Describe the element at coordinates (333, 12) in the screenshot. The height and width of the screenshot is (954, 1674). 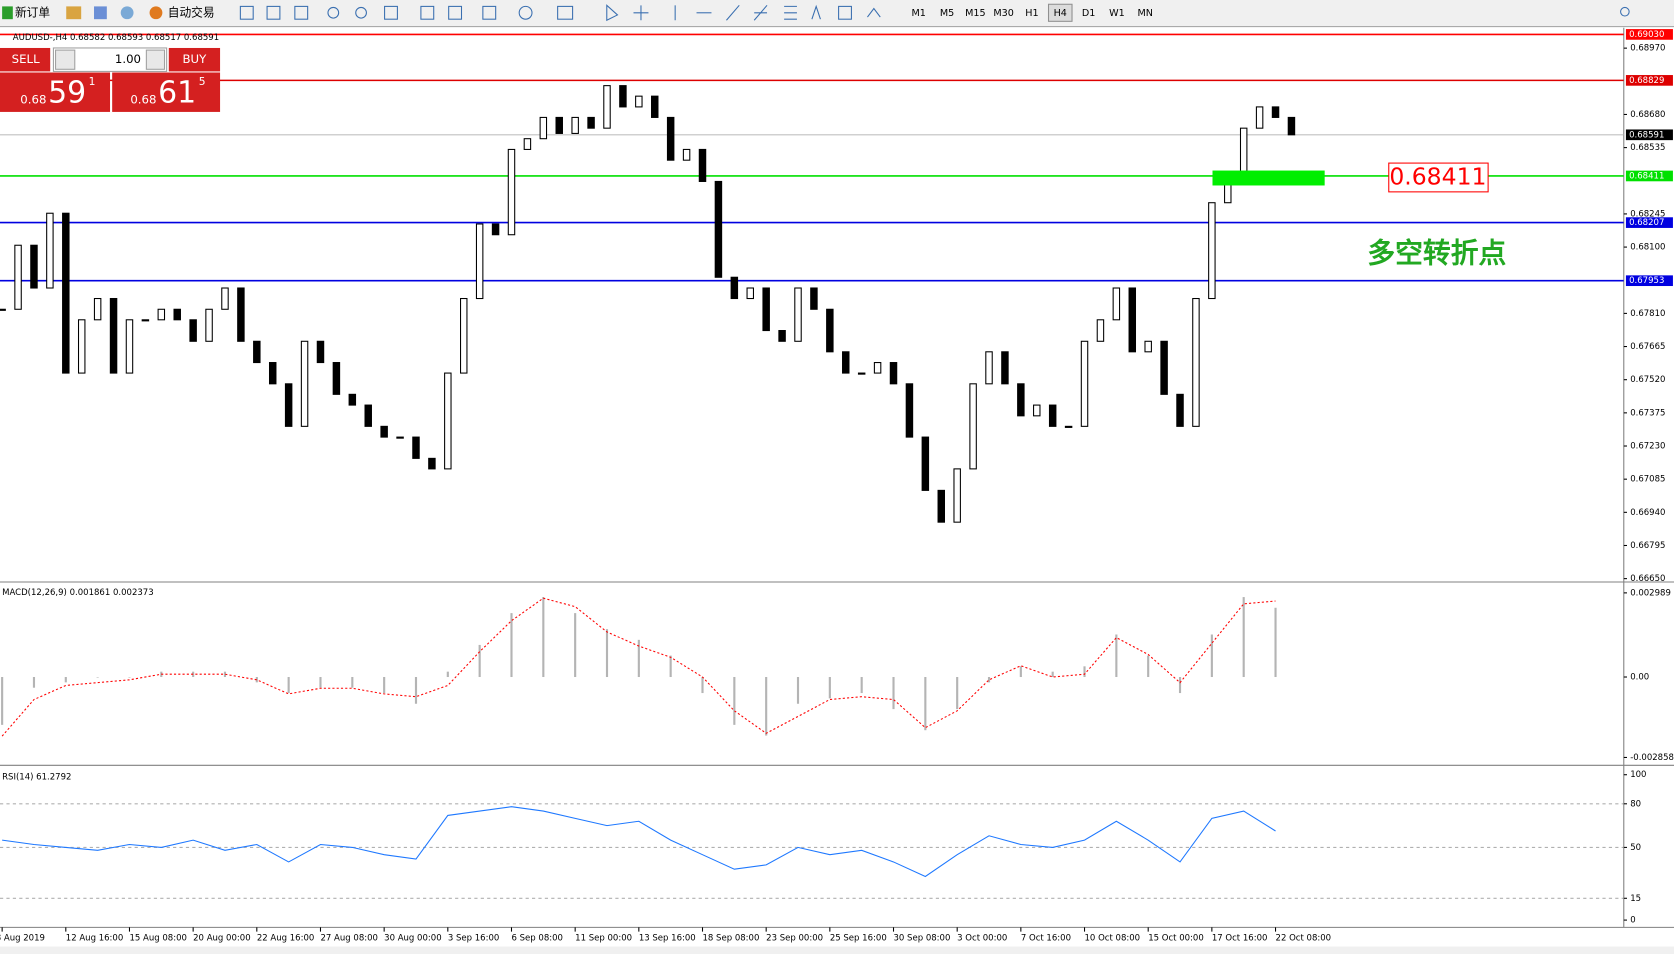
I see `zoom-in` at that location.